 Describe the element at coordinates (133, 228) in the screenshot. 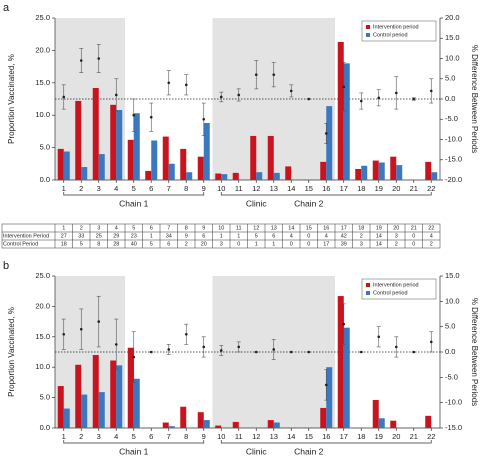

I see `table-header: 5` at that location.